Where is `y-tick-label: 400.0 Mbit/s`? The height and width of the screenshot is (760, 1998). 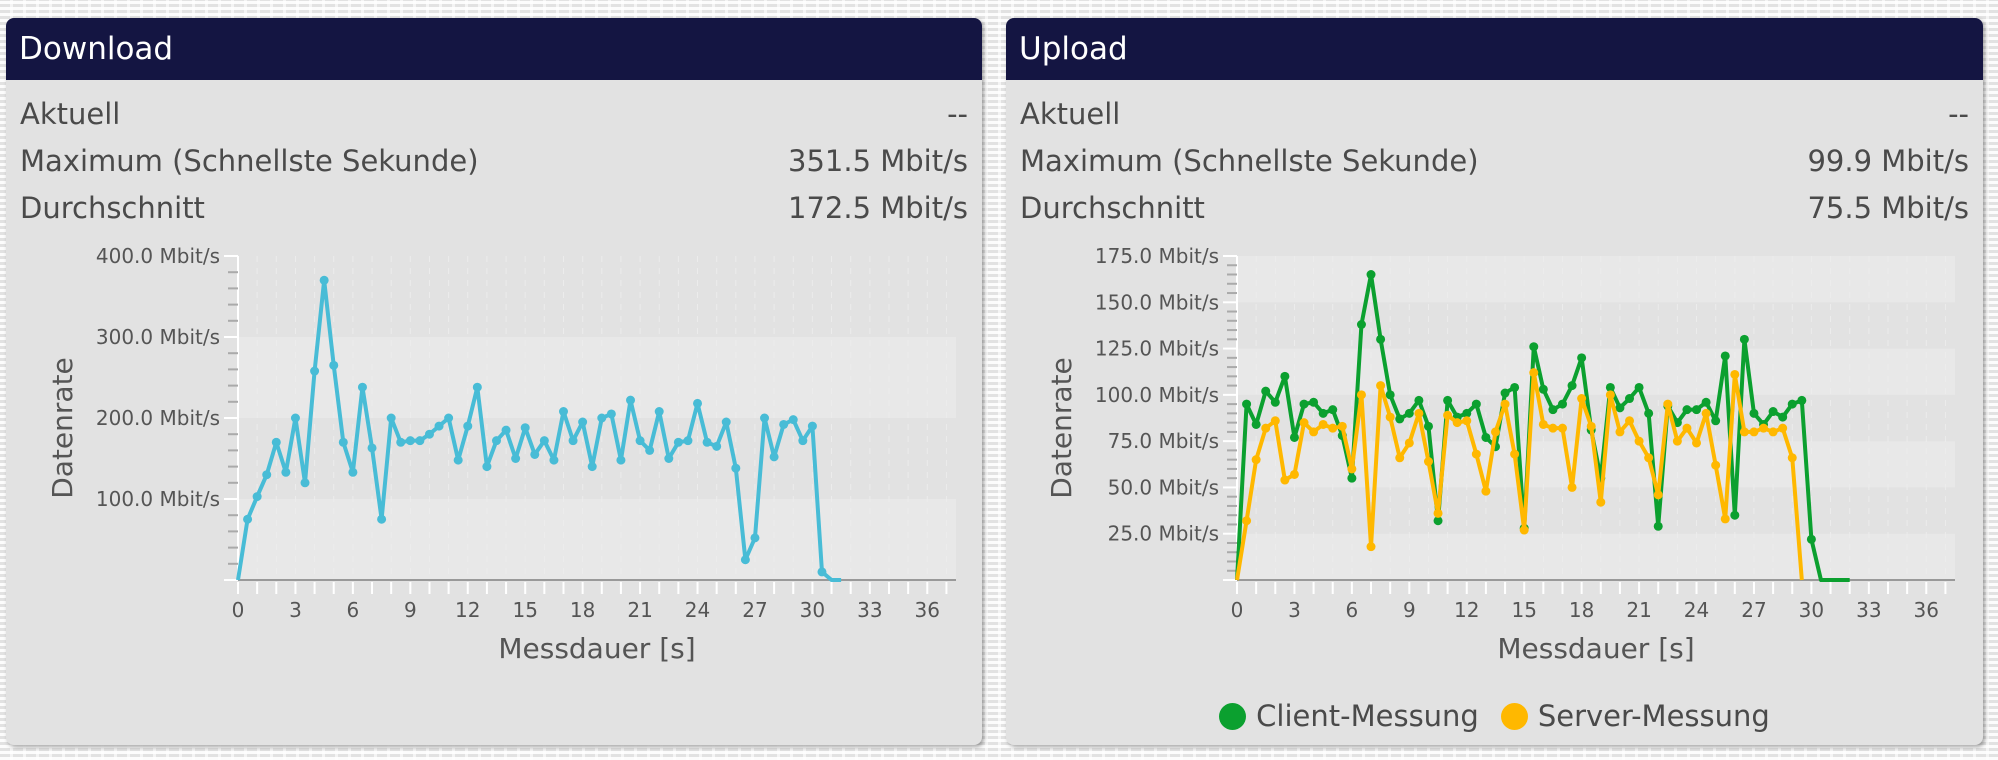 y-tick-label: 400.0 Mbit/s is located at coordinates (158, 256).